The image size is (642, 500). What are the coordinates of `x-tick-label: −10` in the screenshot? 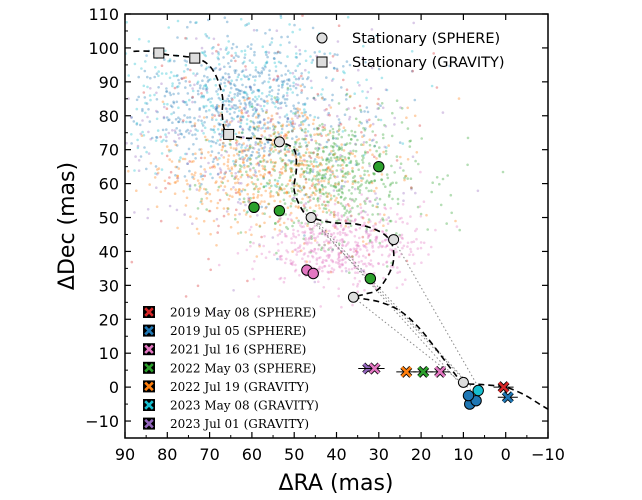 It's located at (548, 454).